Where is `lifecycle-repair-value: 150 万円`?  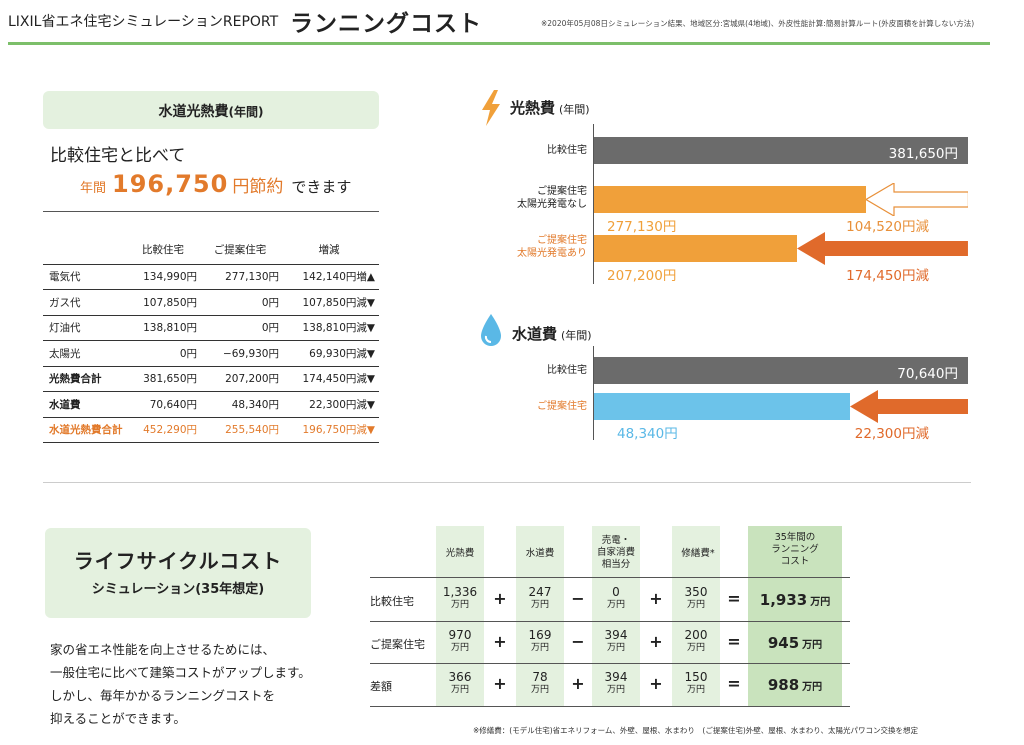 lifecycle-repair-value: 150 万円 is located at coordinates (696, 684).